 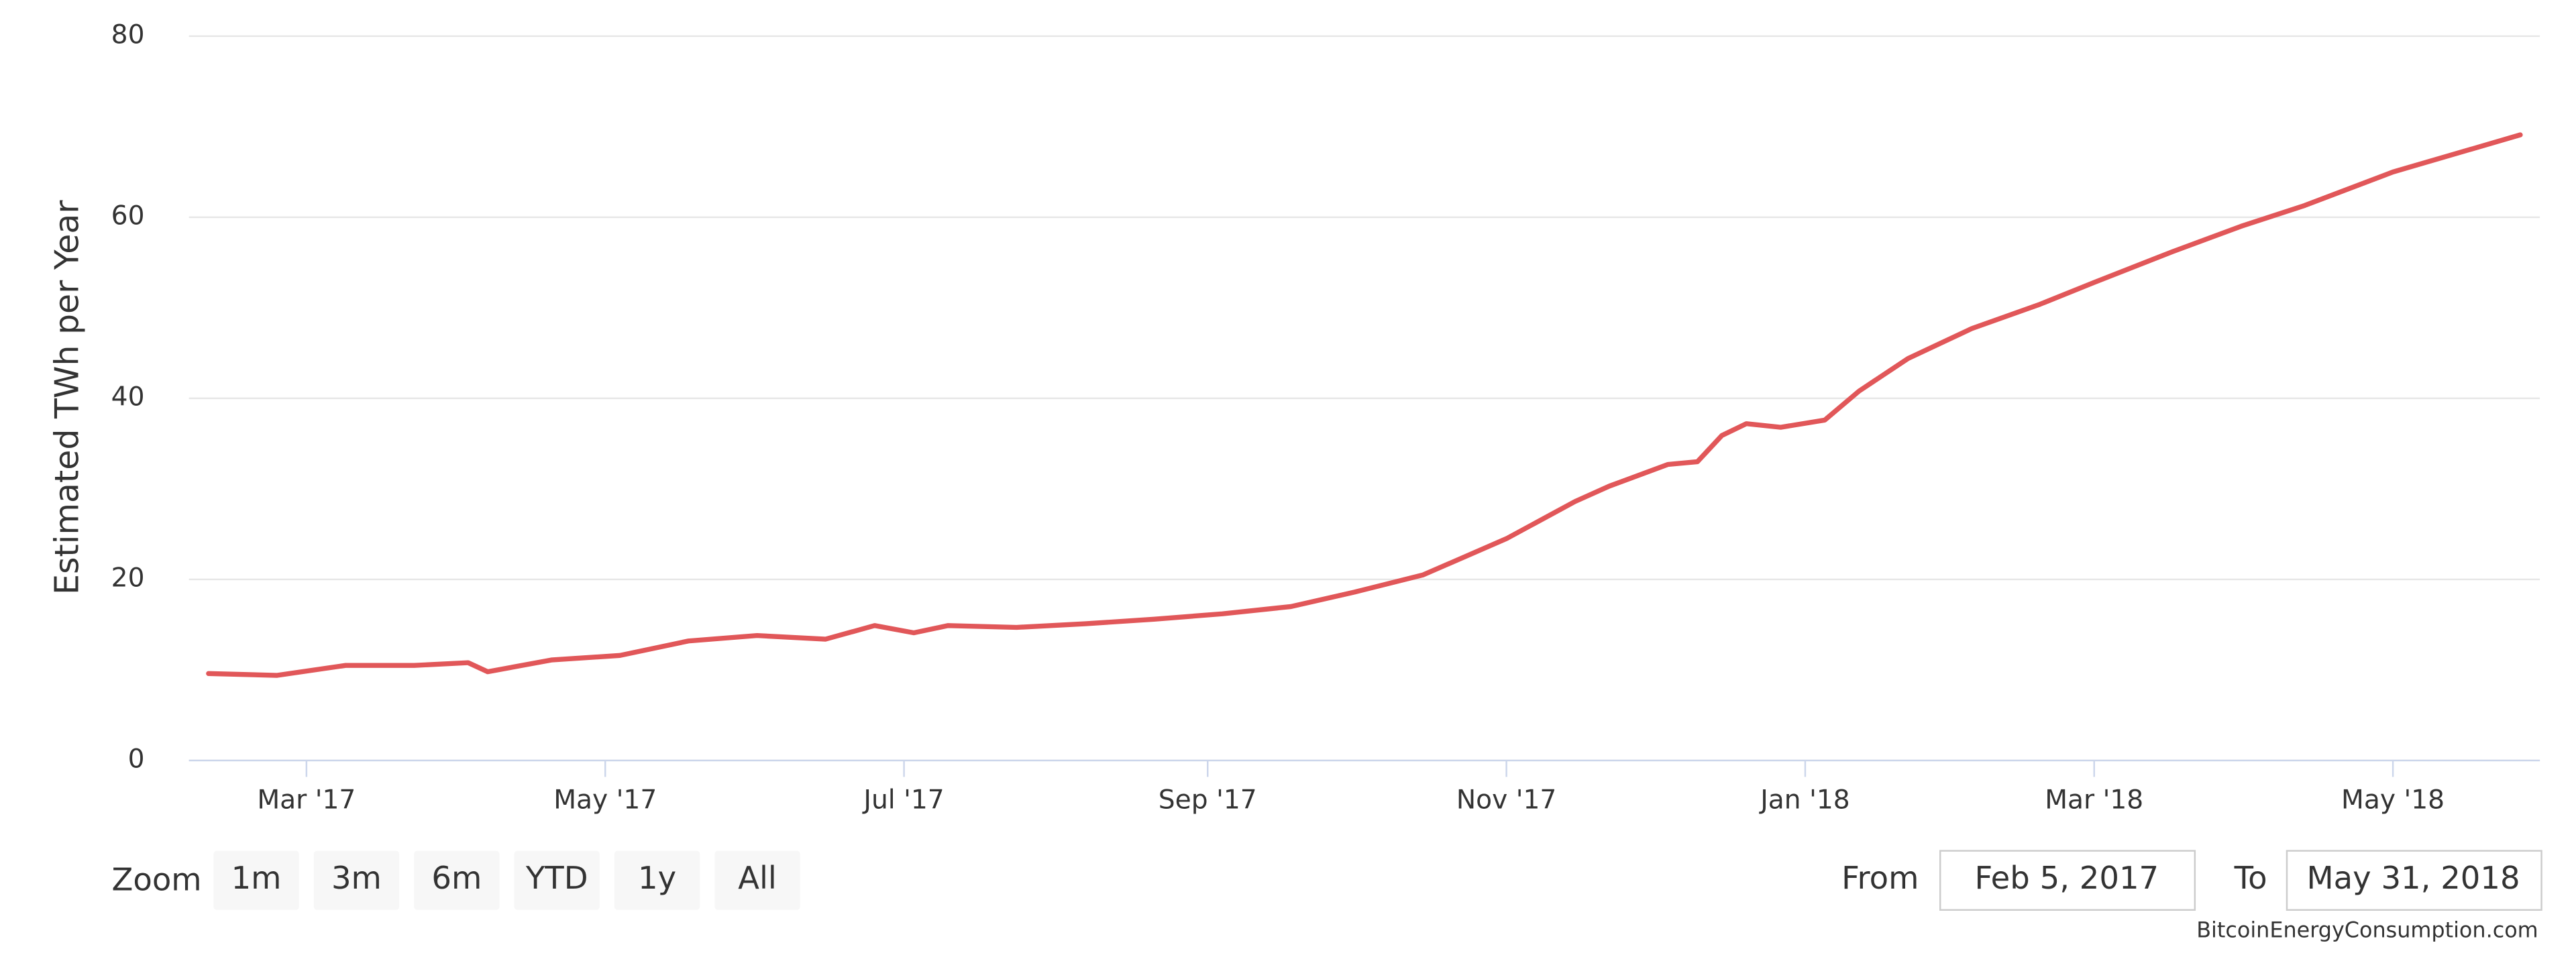 I want to click on x-tick-label: Jul '17, so click(x=902, y=800).